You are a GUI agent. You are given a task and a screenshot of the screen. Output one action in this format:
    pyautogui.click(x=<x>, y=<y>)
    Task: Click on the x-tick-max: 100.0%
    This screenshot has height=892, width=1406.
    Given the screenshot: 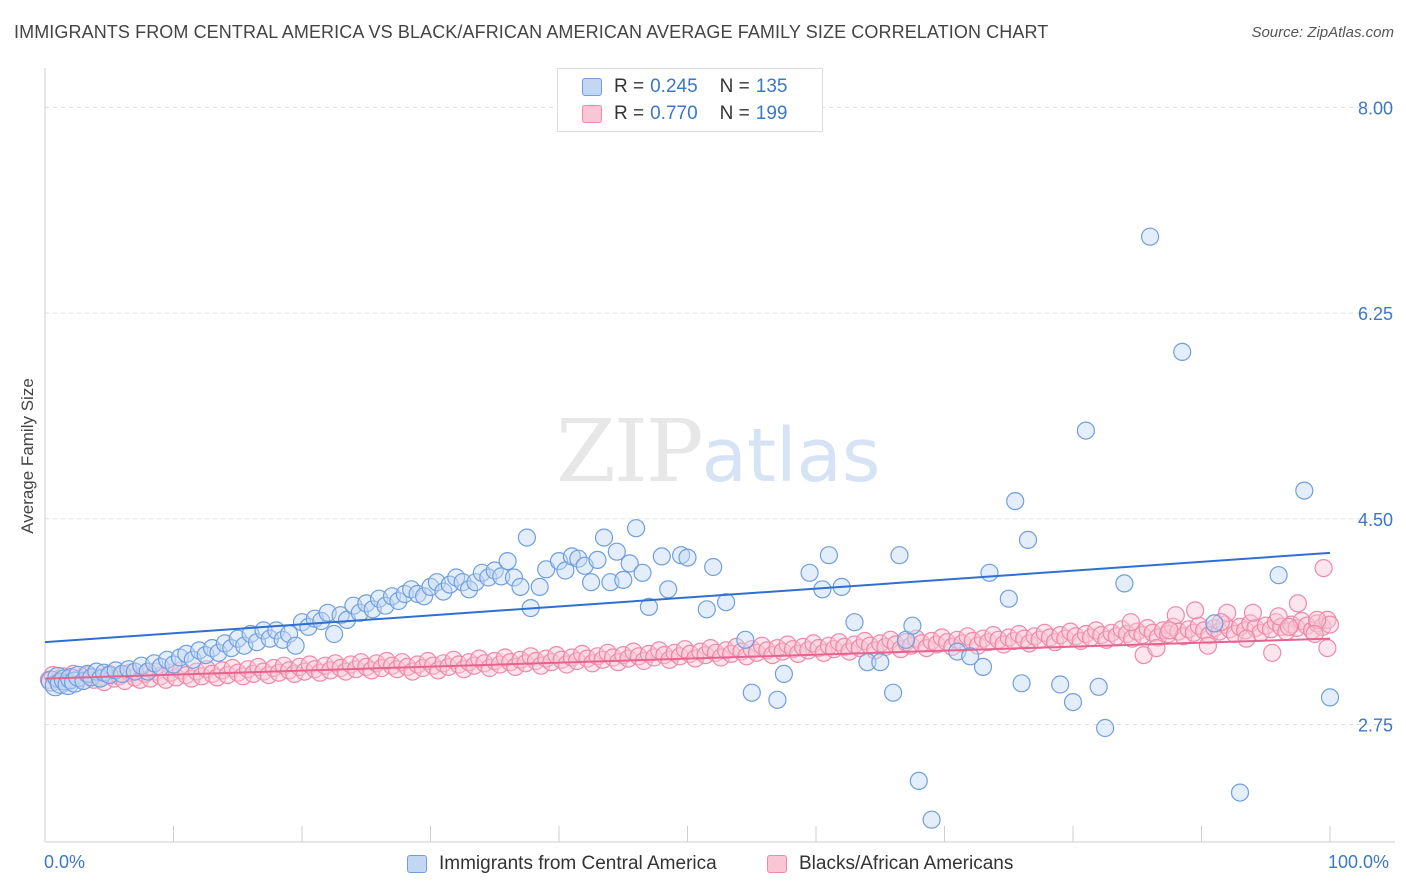 What is the action you would take?
    pyautogui.click(x=1359, y=862)
    